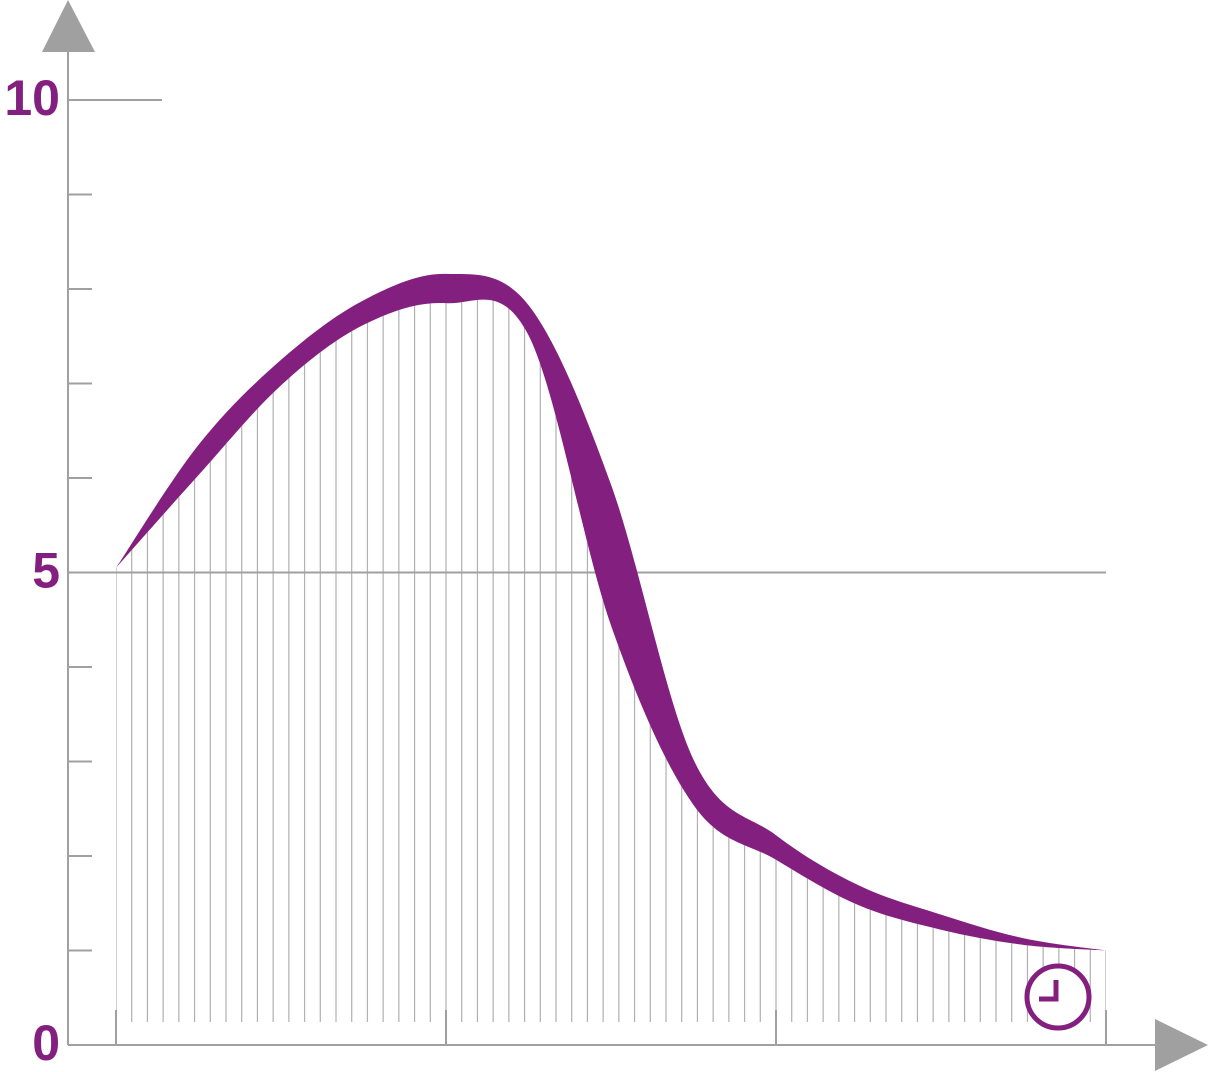  What do you see at coordinates (68, 26) in the screenshot?
I see `y-axis-arrow` at bounding box center [68, 26].